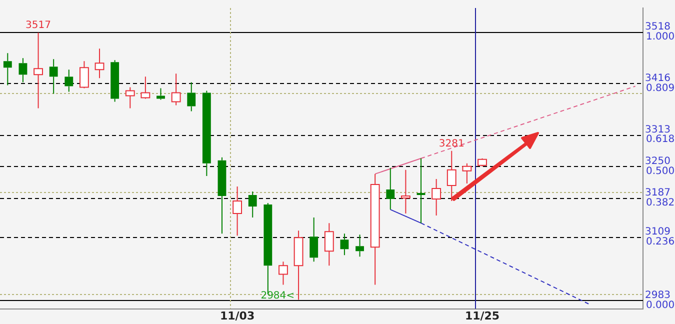 The height and width of the screenshot is (324, 675). Describe the element at coordinates (451, 144) in the screenshot. I see `annotation: 3281` at that location.